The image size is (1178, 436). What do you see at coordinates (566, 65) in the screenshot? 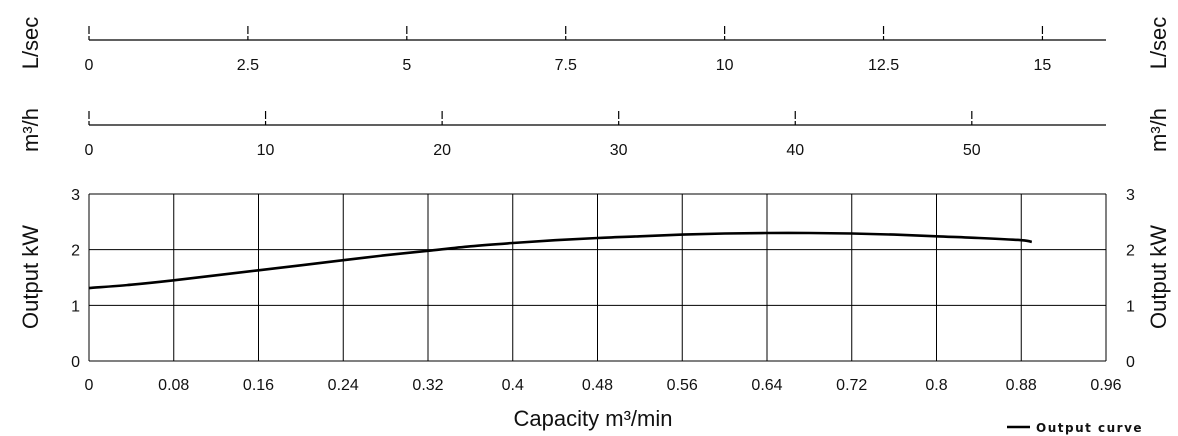
I see `secondary-axis-tick-label: 7.5` at bounding box center [566, 65].